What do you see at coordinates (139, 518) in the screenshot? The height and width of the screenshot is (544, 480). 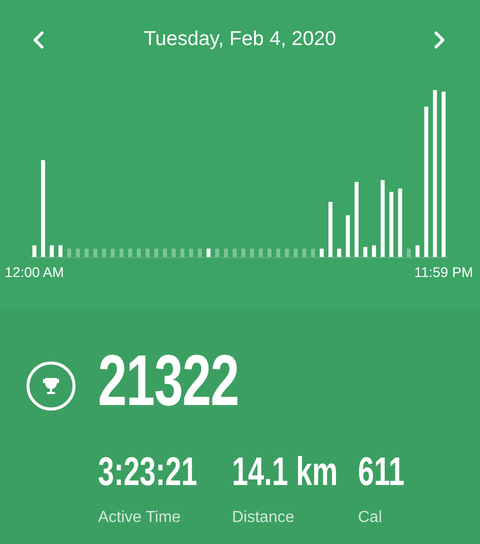 I see `text: Active Time` at bounding box center [139, 518].